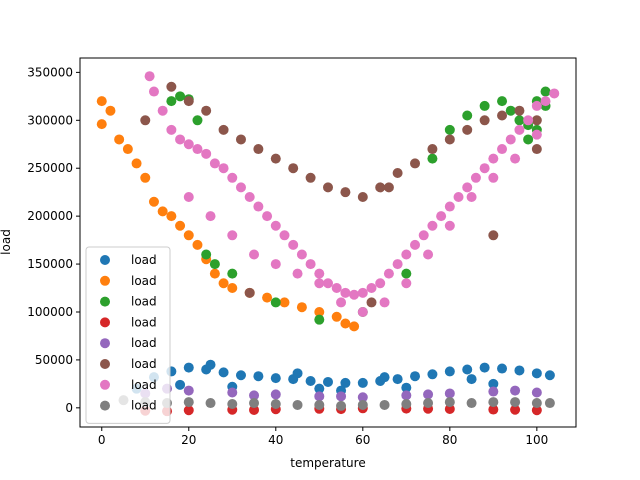 This screenshot has width=640, height=480. I want to click on x-tick-label: 20, so click(188, 440).